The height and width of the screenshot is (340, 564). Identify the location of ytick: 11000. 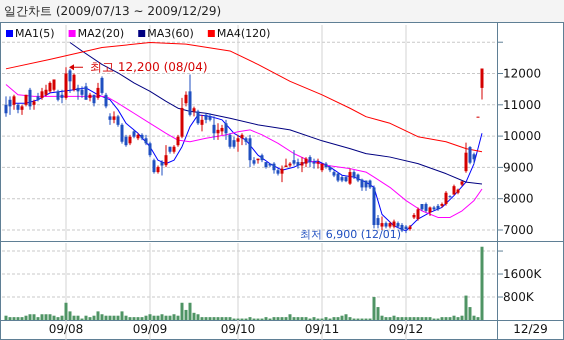
(522, 105).